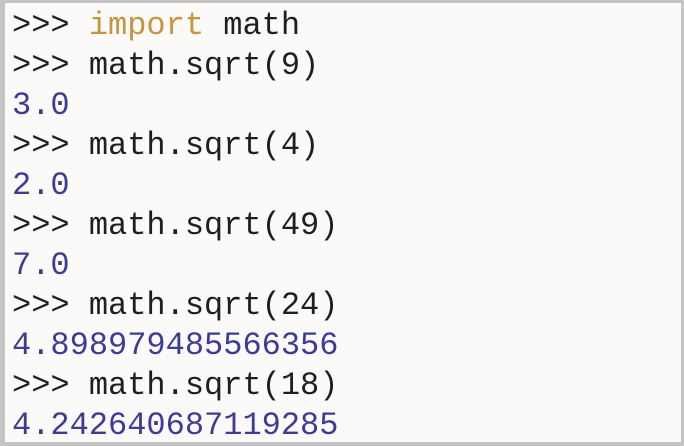 Image resolution: width=684 pixels, height=446 pixels. I want to click on code-text: math, so click(252, 25).